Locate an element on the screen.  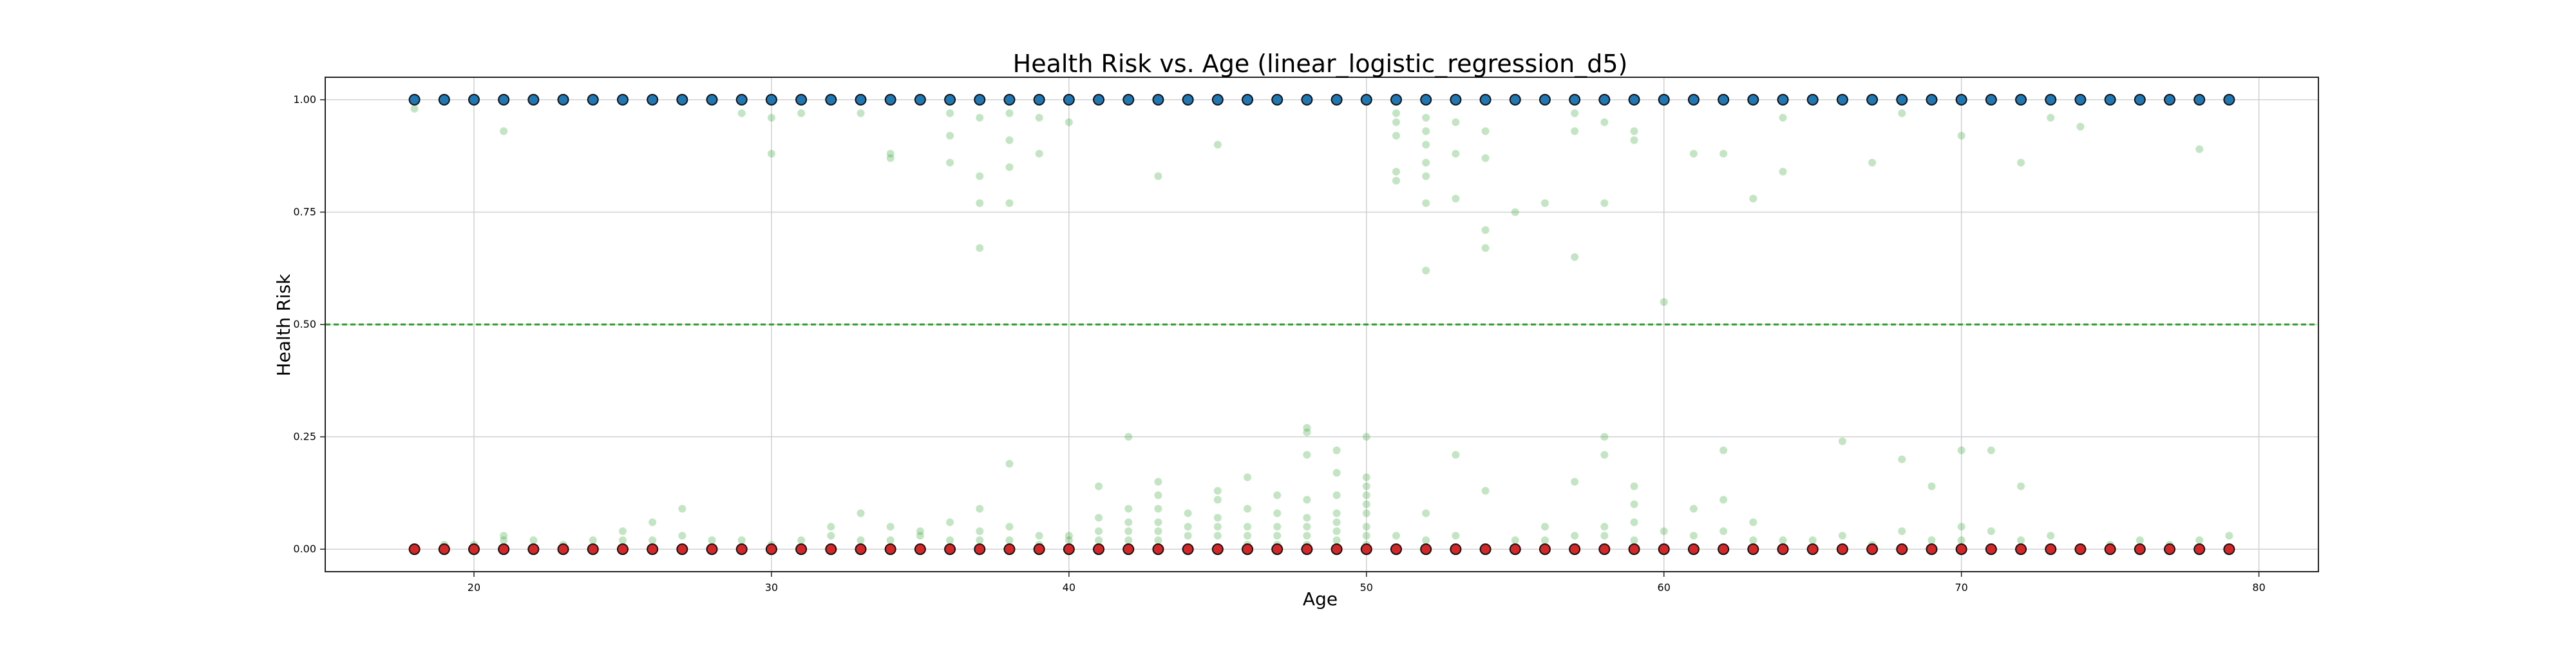
y-tick-label: 0.75 is located at coordinates (304, 212).